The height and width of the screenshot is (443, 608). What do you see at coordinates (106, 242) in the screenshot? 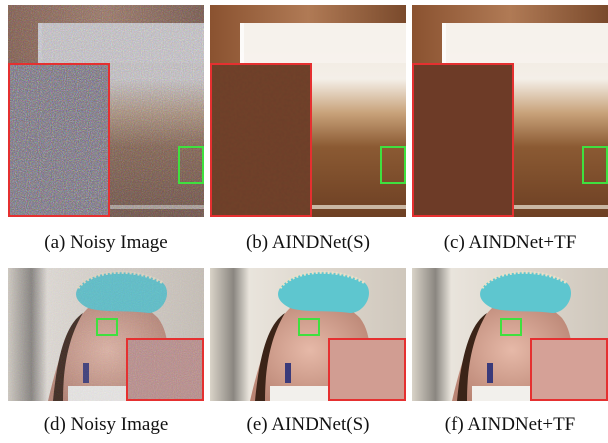
I see `caption-a: (a) Noisy Image` at bounding box center [106, 242].